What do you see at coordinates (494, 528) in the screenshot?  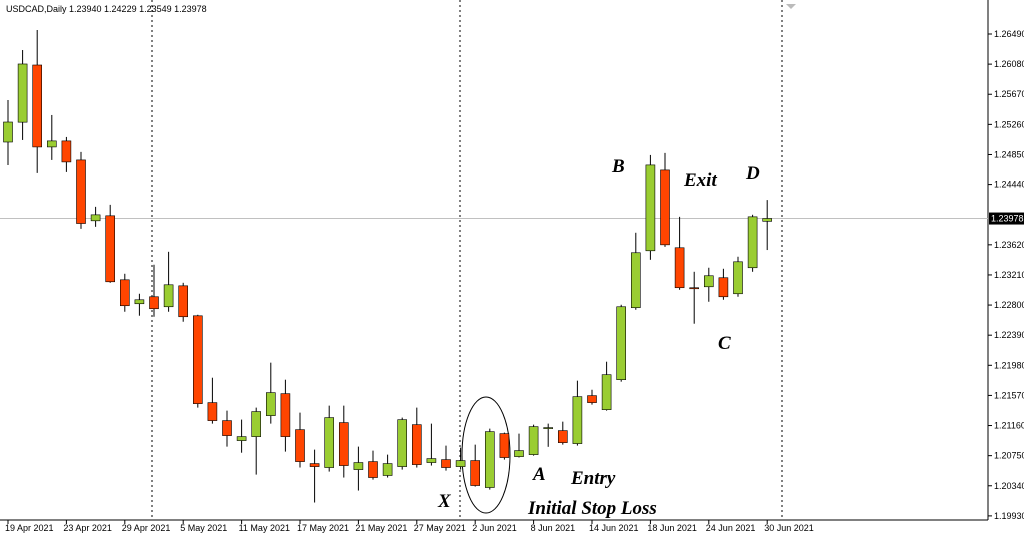 I see `x-tick-label: 2 Jun 2021` at bounding box center [494, 528].